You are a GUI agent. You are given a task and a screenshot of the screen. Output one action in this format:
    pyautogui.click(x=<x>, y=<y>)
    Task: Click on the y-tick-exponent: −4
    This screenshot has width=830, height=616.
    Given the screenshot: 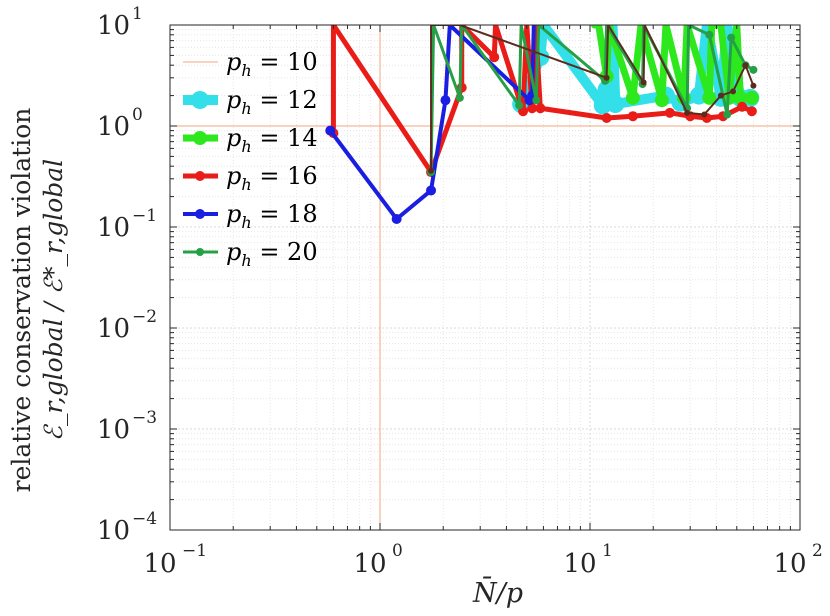 What is the action you would take?
    pyautogui.click(x=144, y=519)
    